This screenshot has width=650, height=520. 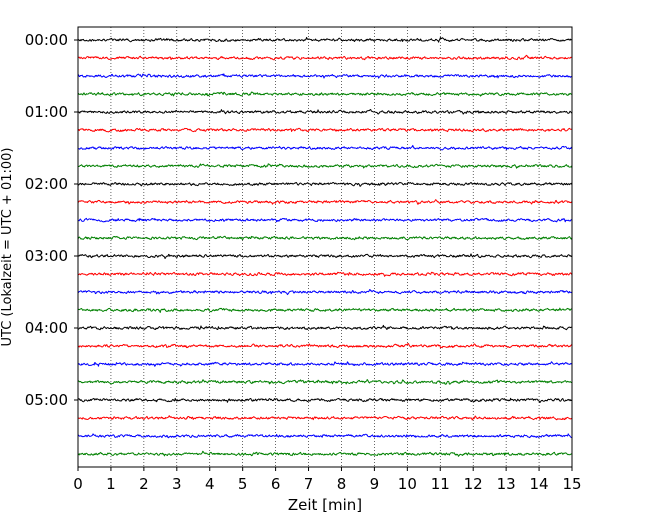 What do you see at coordinates (375, 484) in the screenshot?
I see `x-tick-label: 9` at bounding box center [375, 484].